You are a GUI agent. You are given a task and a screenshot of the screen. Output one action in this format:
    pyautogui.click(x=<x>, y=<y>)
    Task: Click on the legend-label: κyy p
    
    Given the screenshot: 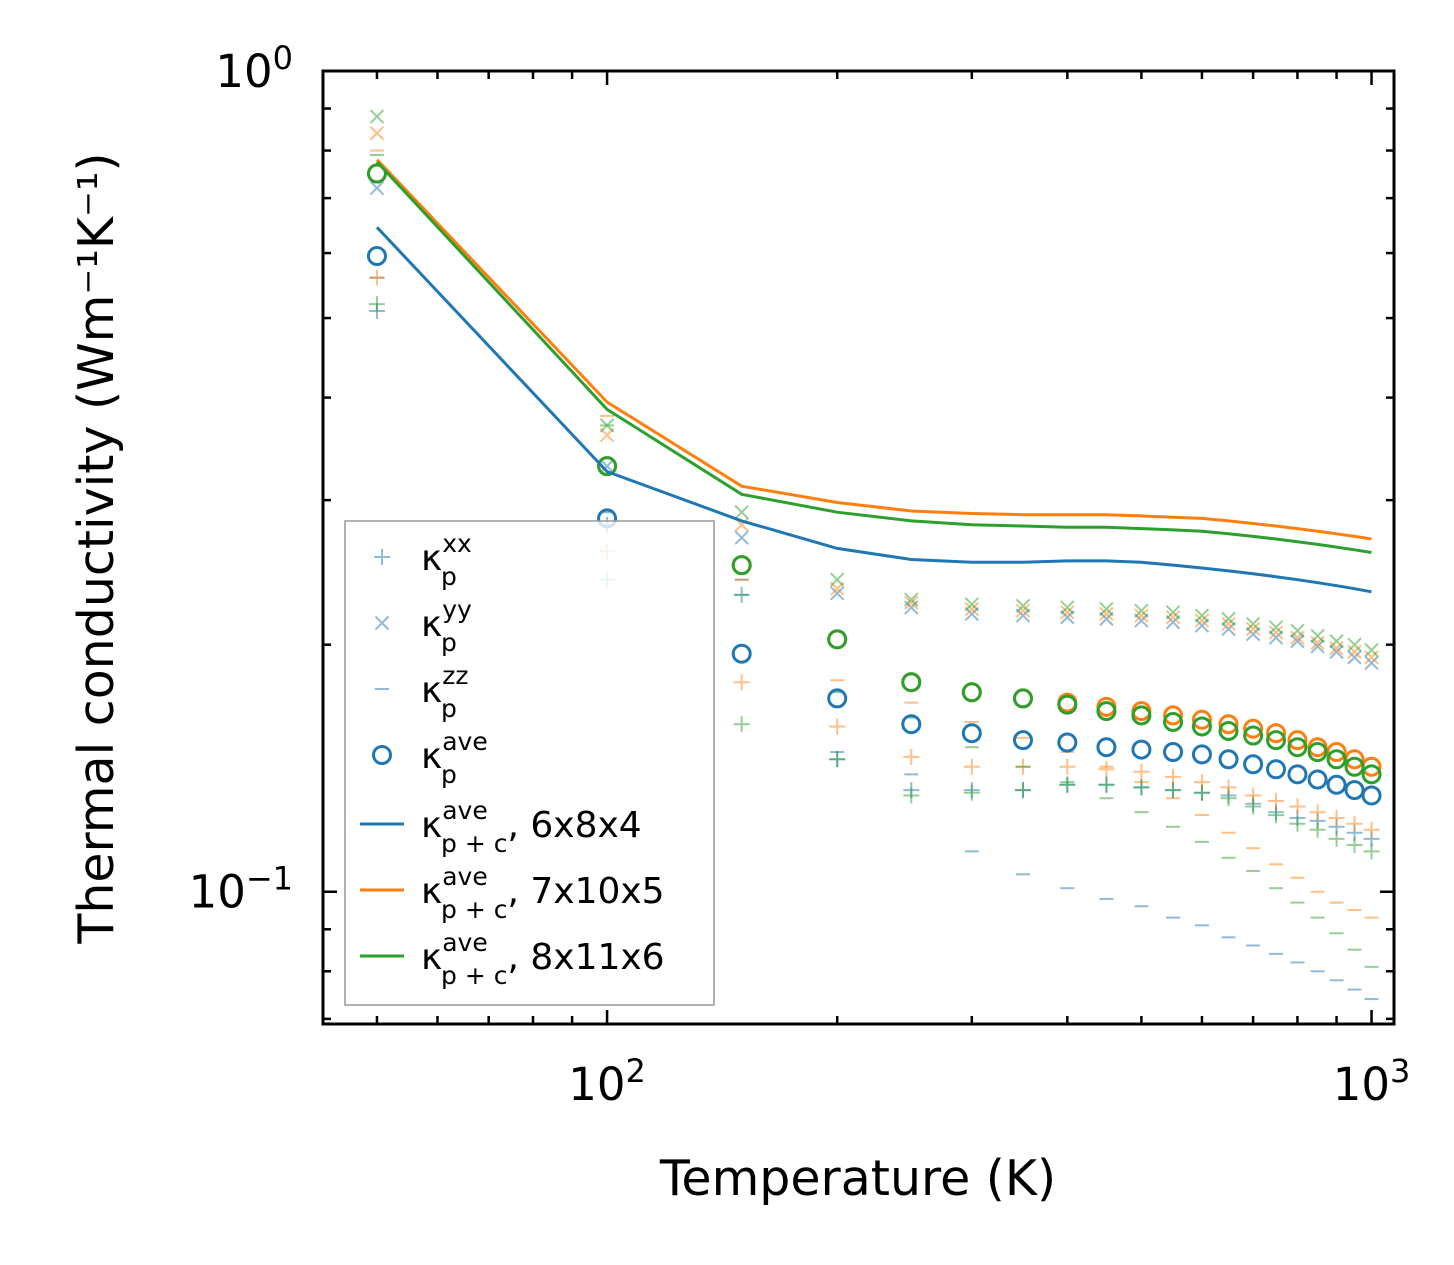 What is the action you would take?
    pyautogui.click(x=446, y=626)
    